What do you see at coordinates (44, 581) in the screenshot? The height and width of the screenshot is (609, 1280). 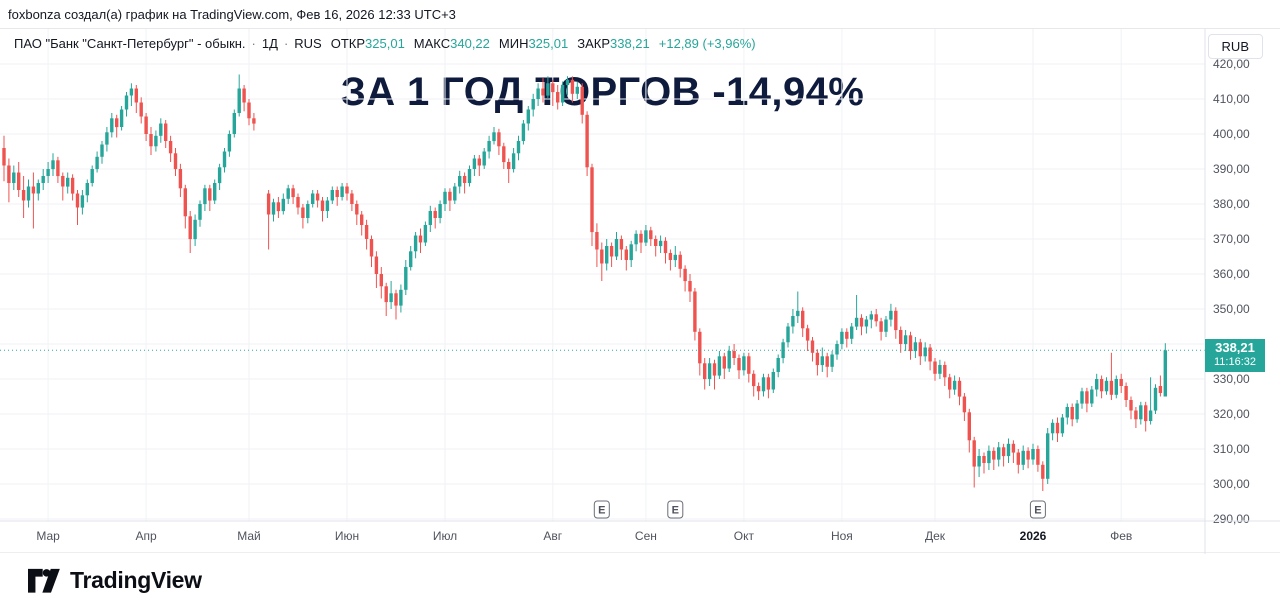 I see `tradingview-logo` at bounding box center [44, 581].